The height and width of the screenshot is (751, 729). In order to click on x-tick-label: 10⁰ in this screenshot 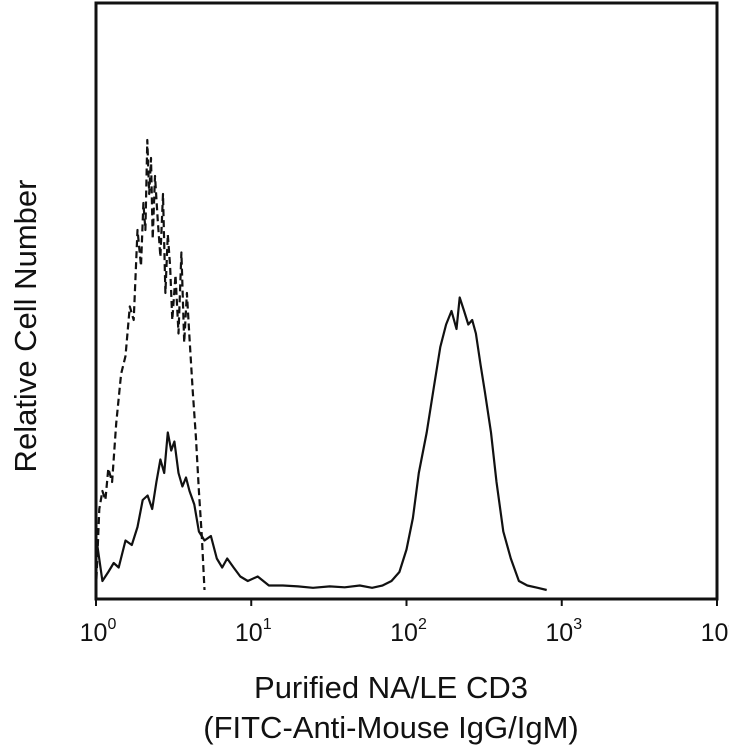, I will do `click(98, 631)`.